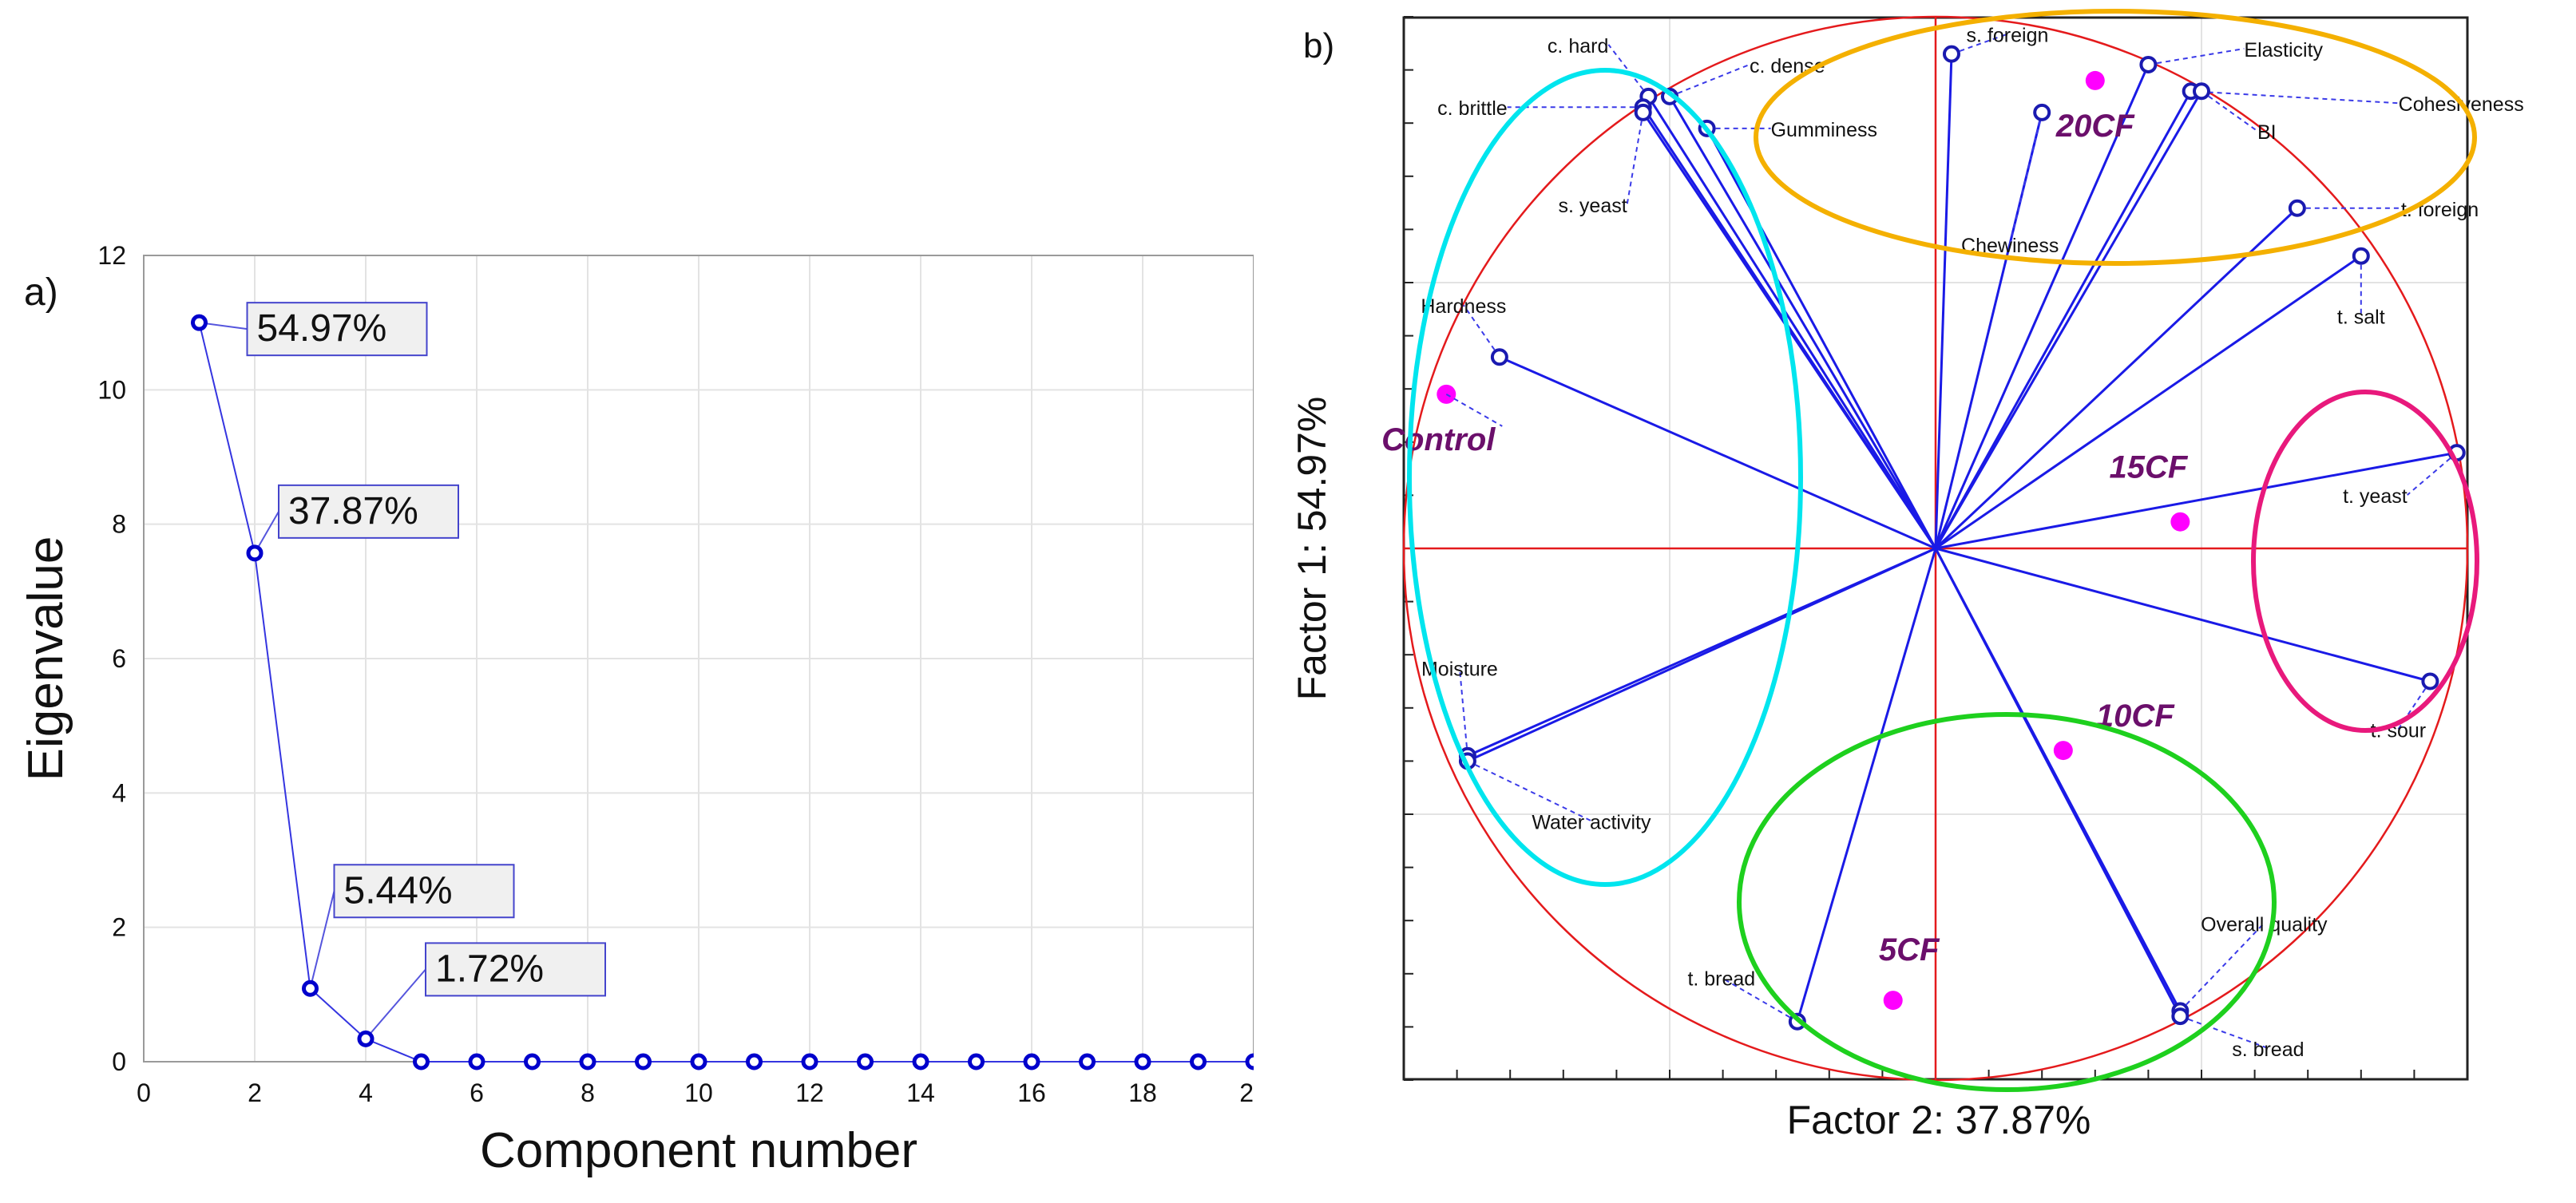  I want to click on scree-y-axis-title: Eigenvalue, so click(45, 659).